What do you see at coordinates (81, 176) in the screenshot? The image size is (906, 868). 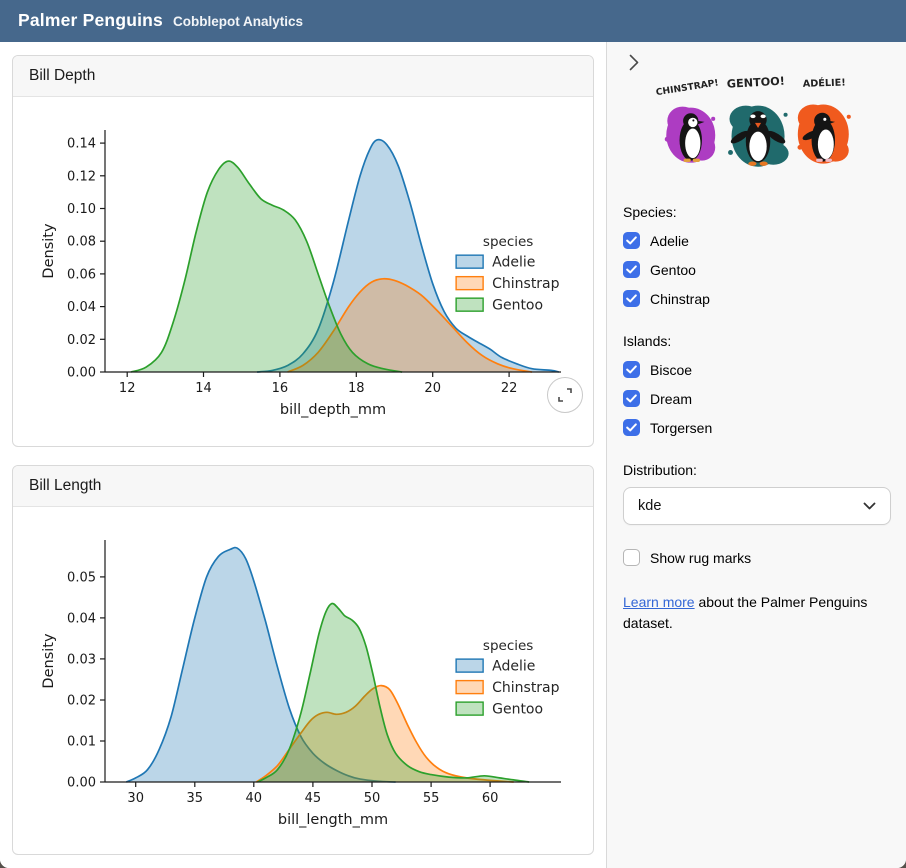 I see `svg-text: 0.12` at bounding box center [81, 176].